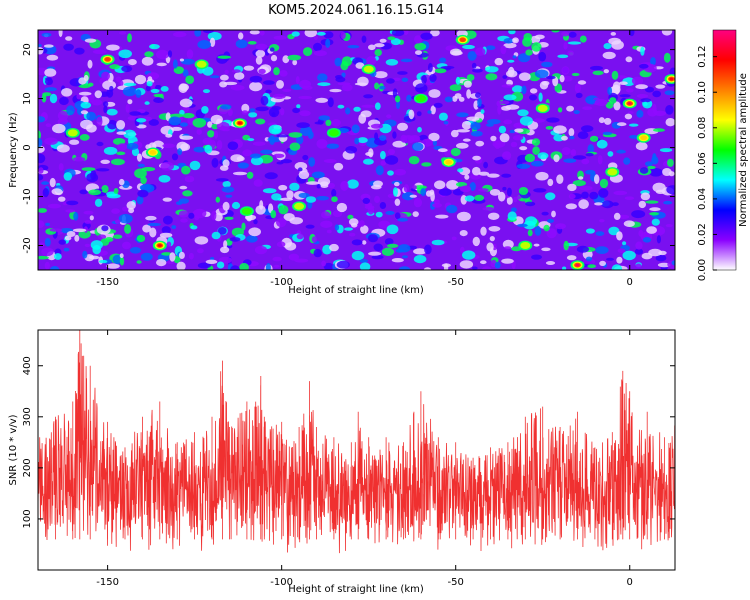 The height and width of the screenshot is (600, 750). I want to click on y-tick-label: -20, so click(27, 245).